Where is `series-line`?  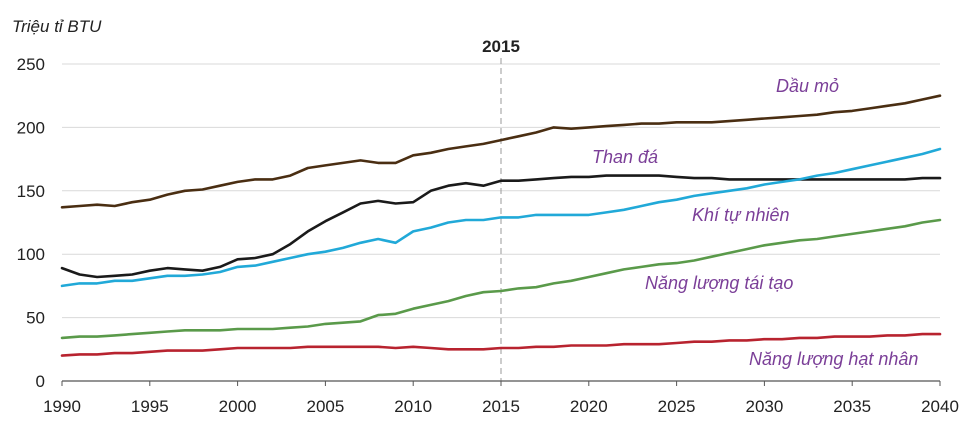
series-line is located at coordinates (501, 344).